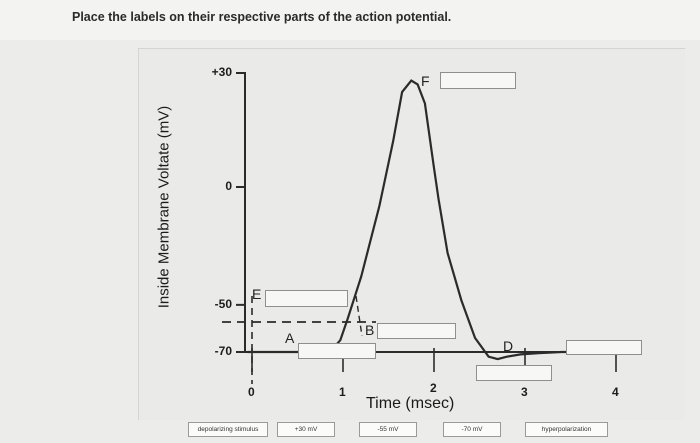 This screenshot has height=443, width=700. I want to click on region-letter-f: F, so click(425, 81).